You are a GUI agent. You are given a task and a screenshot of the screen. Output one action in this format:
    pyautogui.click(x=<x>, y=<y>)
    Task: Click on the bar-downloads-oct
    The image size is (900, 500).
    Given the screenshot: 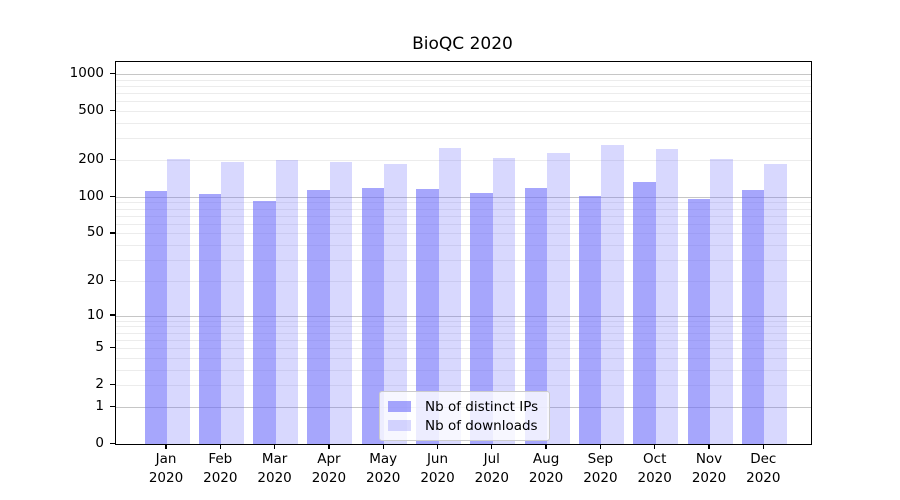 What is the action you would take?
    pyautogui.click(x=667, y=296)
    